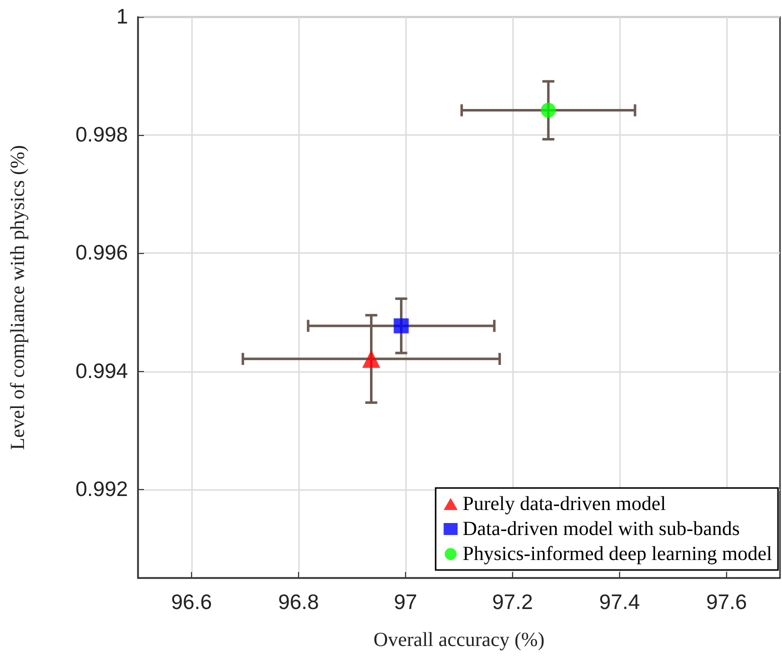  What do you see at coordinates (122, 17) in the screenshot?
I see `y-tick-label: 1` at bounding box center [122, 17].